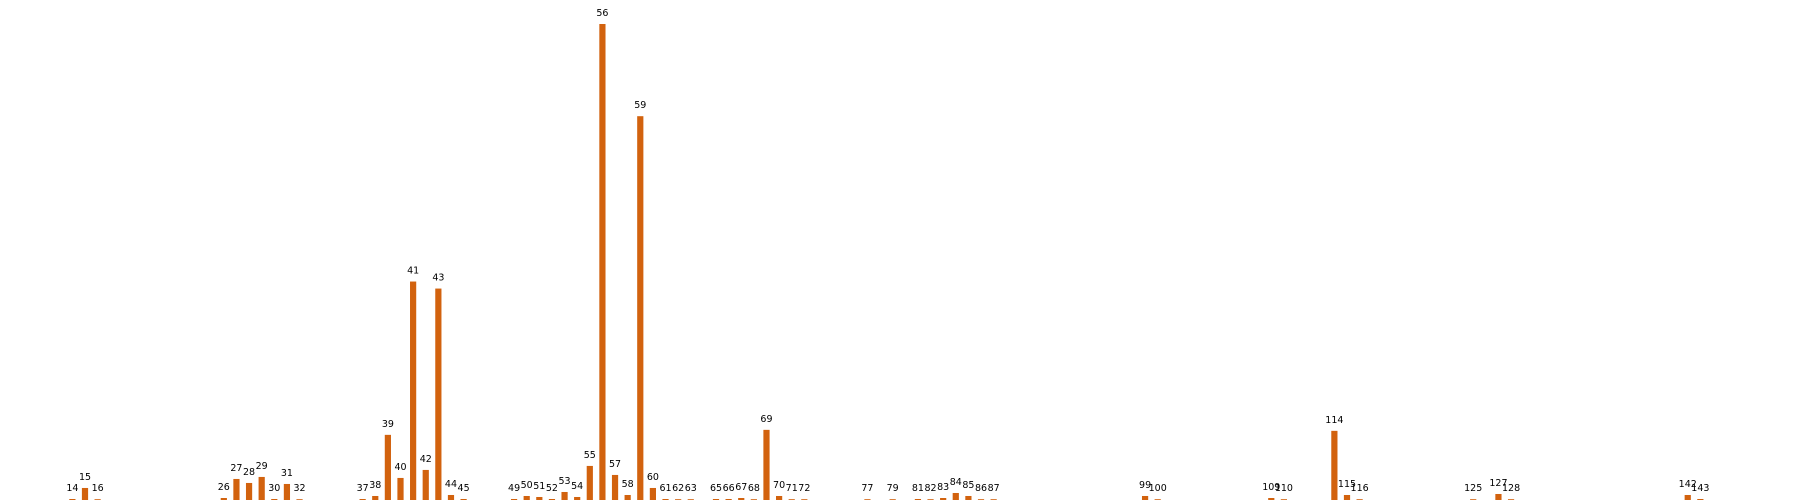 This screenshot has height=500, width=1800. What do you see at coordinates (413, 271) in the screenshot?
I see `bar-label-41: 41` at bounding box center [413, 271].